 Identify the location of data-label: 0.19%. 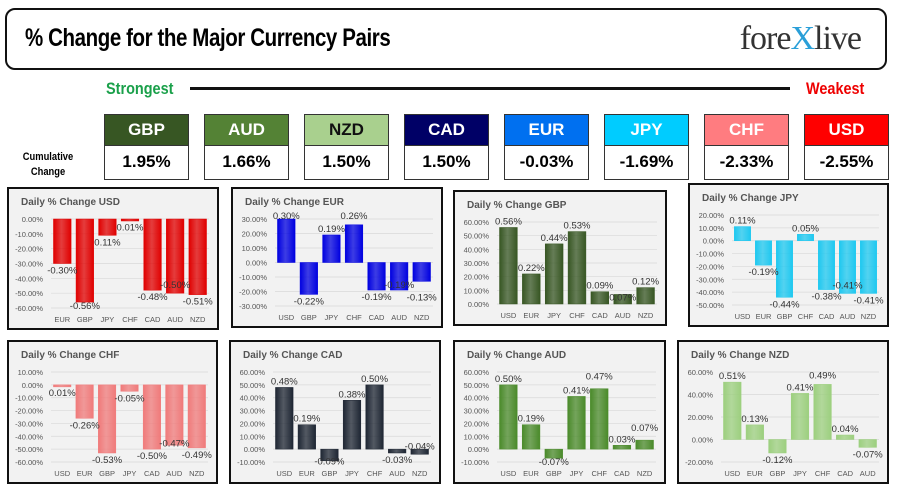
(331, 229).